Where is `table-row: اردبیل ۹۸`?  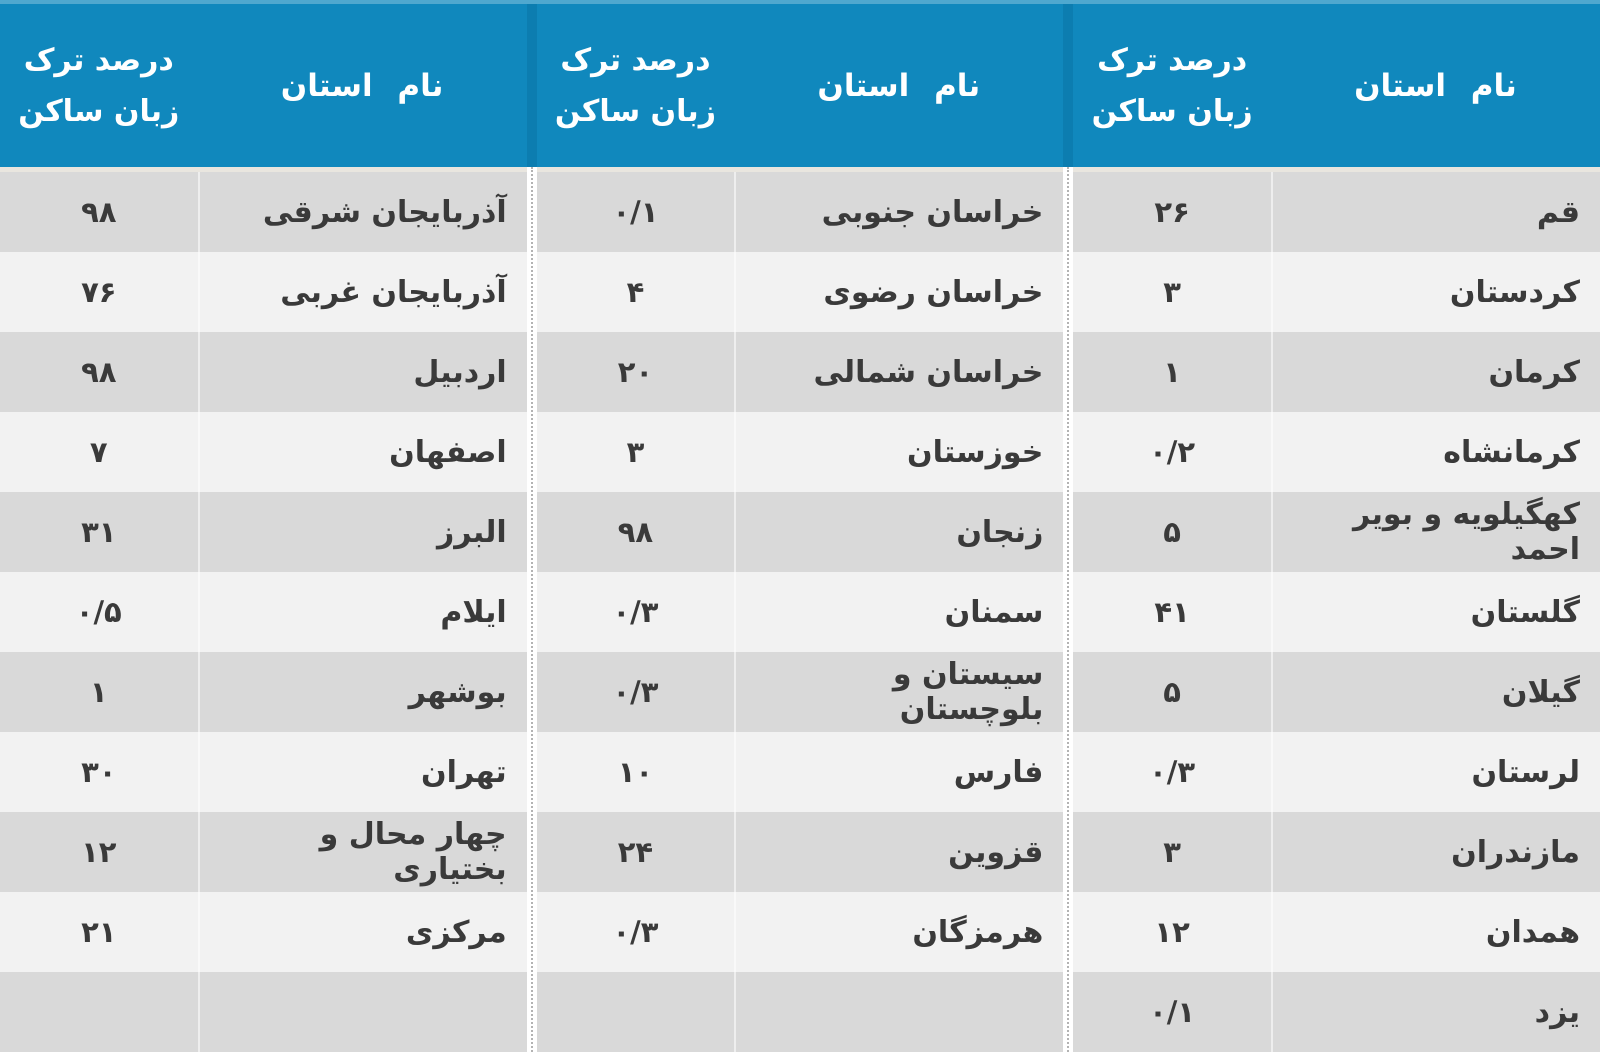 table-row: اردبیل ۹۸ is located at coordinates (263, 372).